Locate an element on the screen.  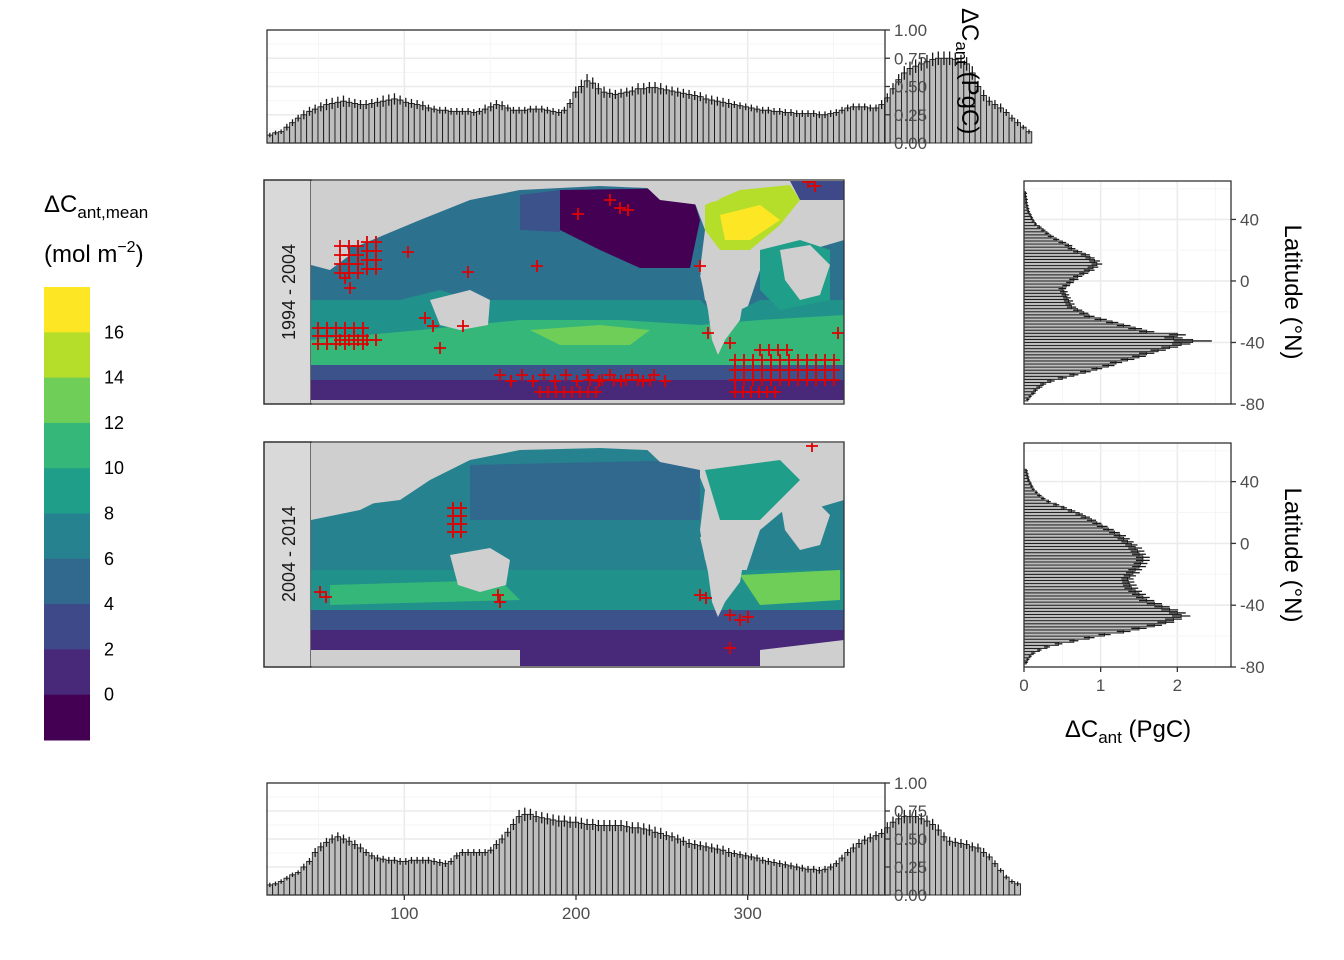
right-panel-2-x-axis: 0 1 2 is located at coordinates (1100, 681).